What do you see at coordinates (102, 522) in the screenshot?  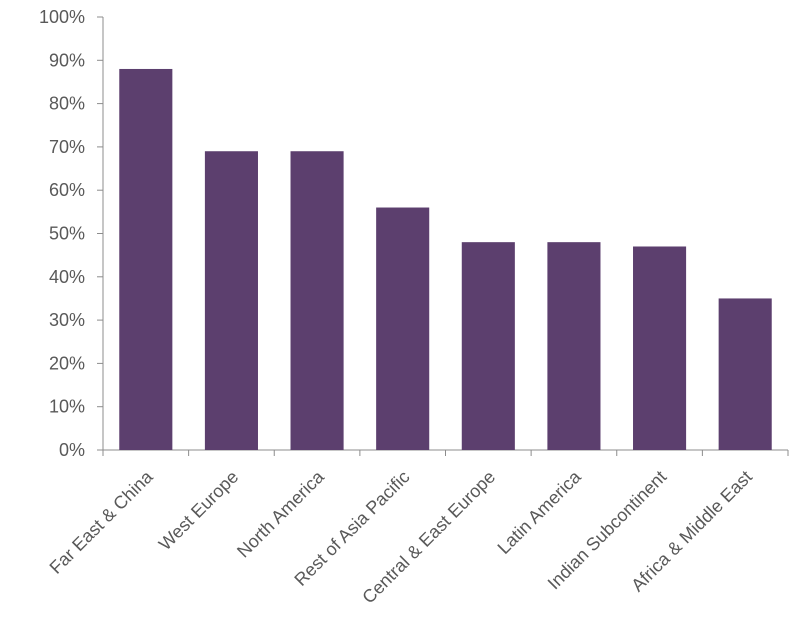 I see `category-label: Far East & China` at bounding box center [102, 522].